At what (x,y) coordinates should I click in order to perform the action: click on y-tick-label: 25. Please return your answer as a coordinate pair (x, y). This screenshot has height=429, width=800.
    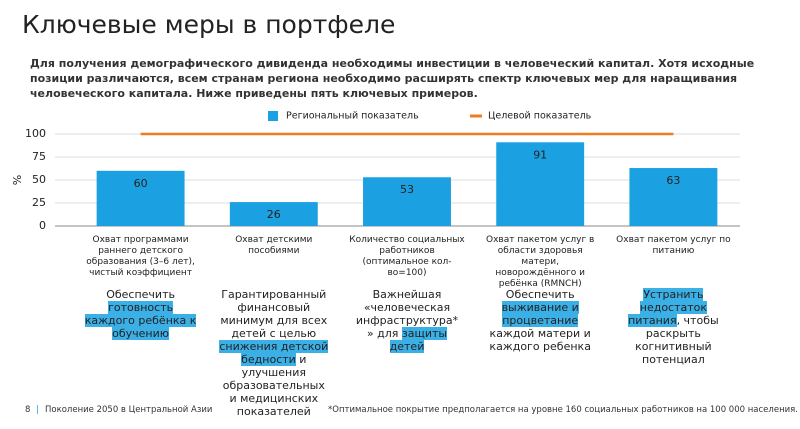
    Looking at the image, I should click on (39, 202).